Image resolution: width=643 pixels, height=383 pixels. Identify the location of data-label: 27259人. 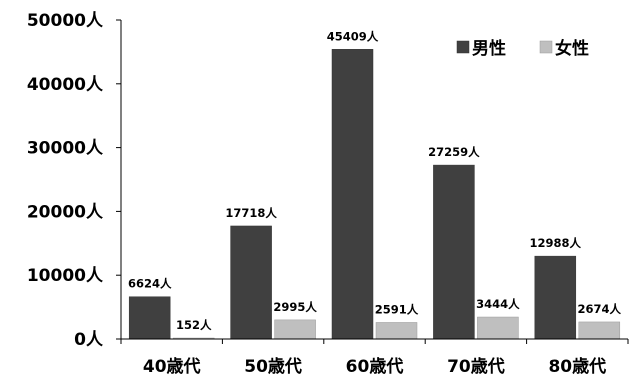
(454, 152).